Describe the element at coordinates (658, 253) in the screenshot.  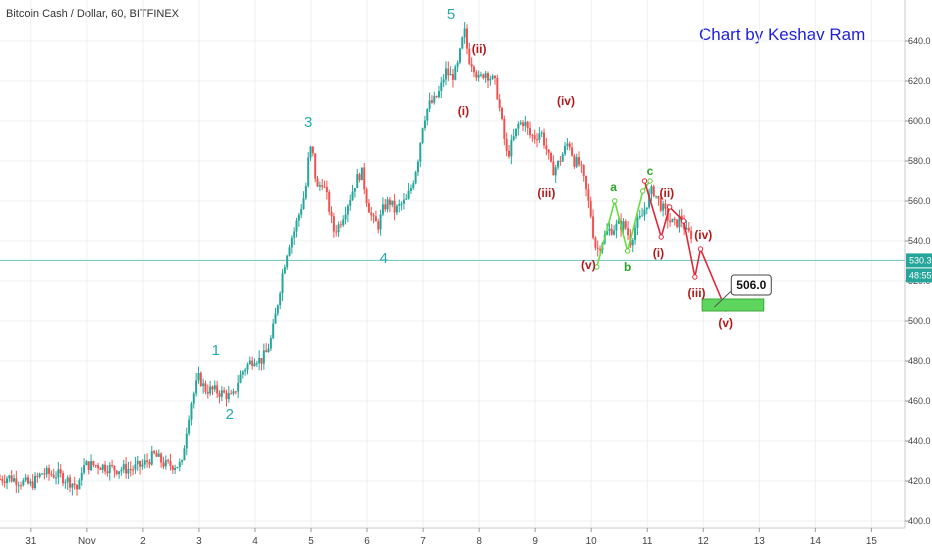
I see `wave-label: (i)` at that location.